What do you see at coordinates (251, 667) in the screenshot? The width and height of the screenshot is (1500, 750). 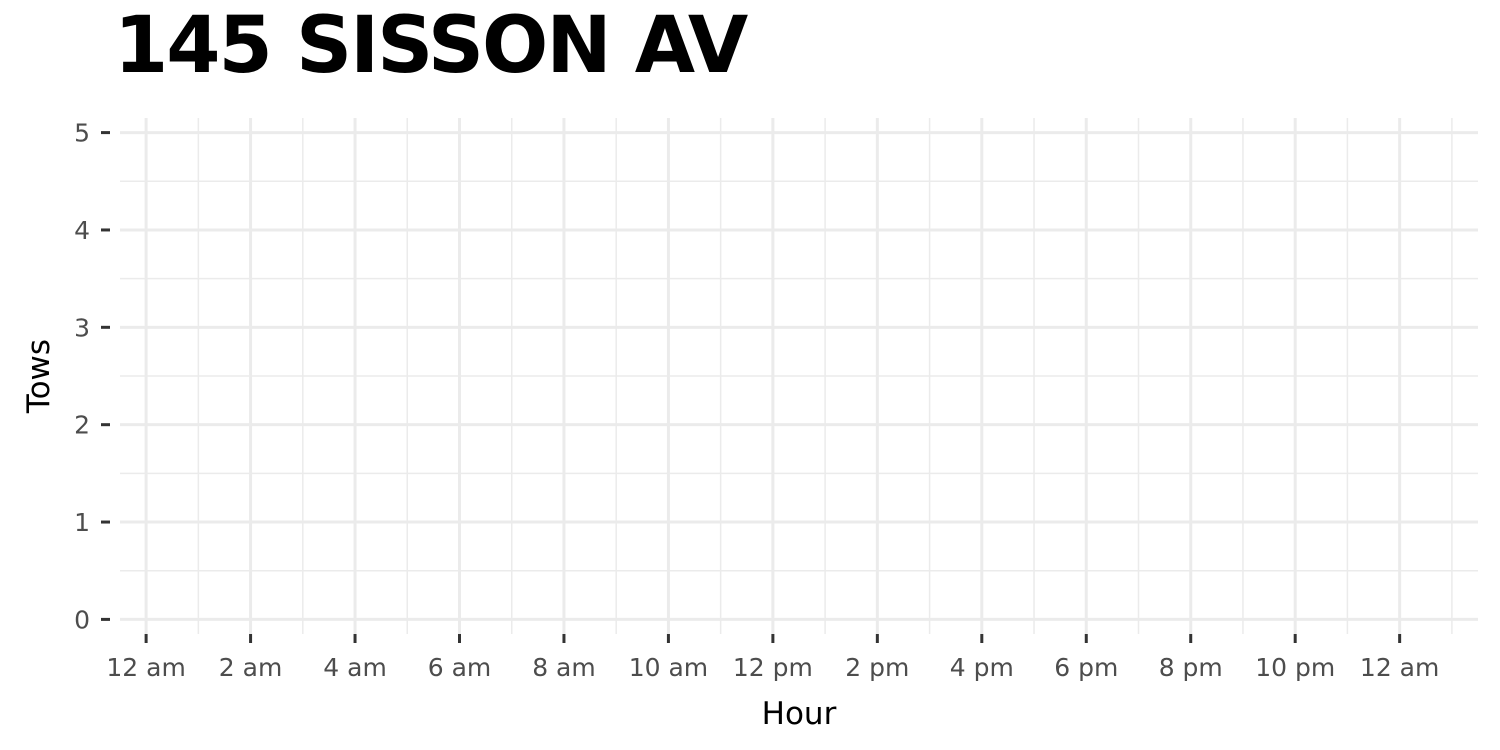 I see `x-tick-label: 2 am` at bounding box center [251, 667].